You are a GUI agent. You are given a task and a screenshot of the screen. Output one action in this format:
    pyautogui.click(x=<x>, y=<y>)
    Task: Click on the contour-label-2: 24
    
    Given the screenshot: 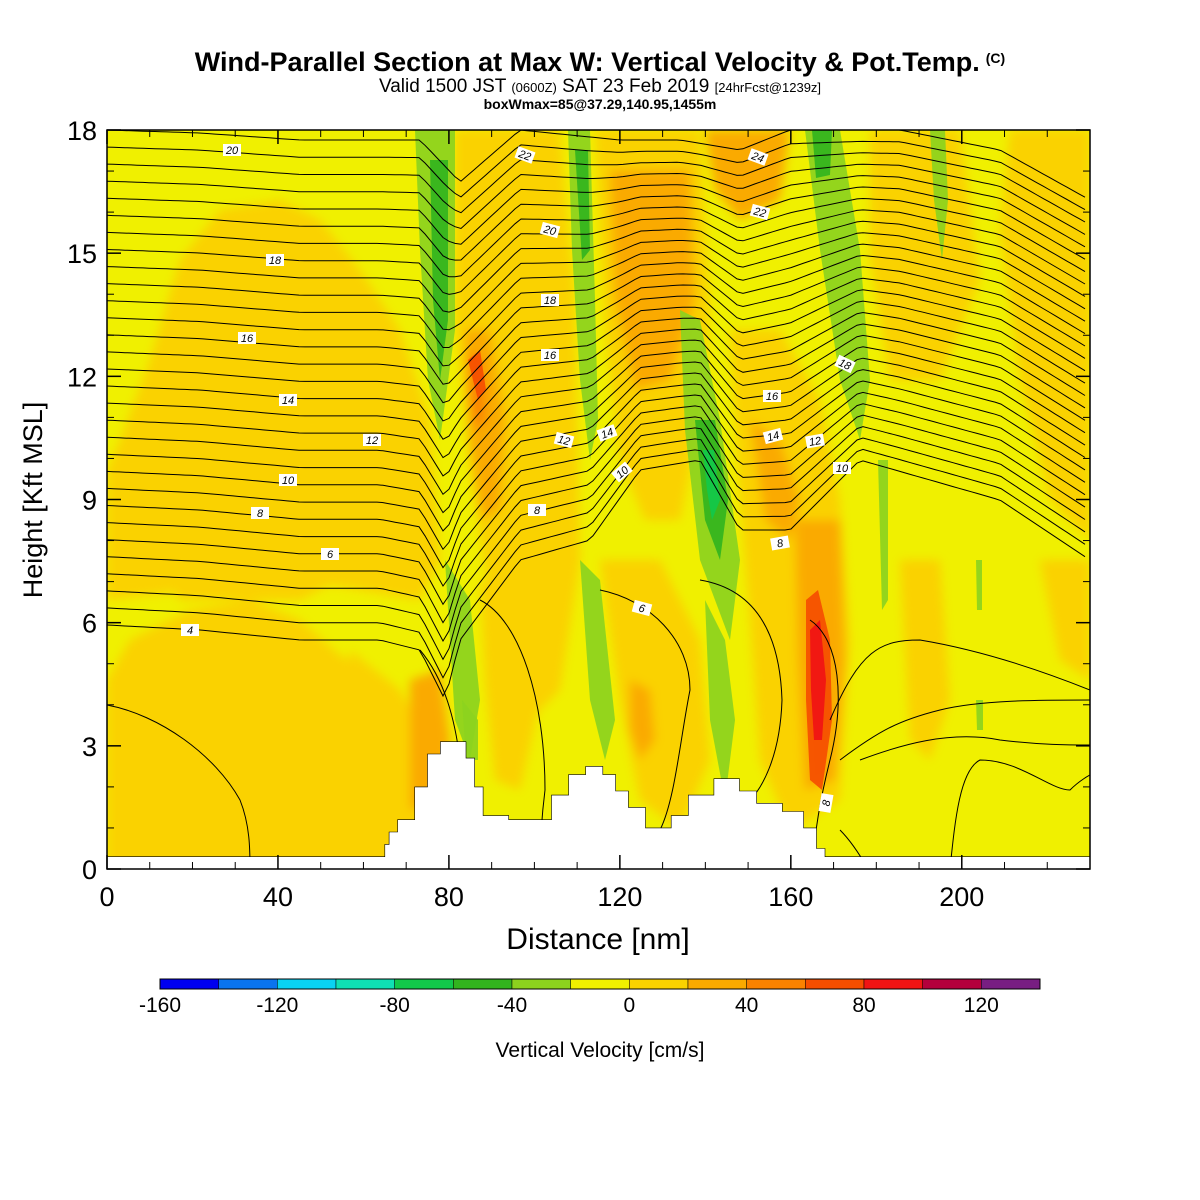 What is the action you would take?
    pyautogui.click(x=758, y=157)
    